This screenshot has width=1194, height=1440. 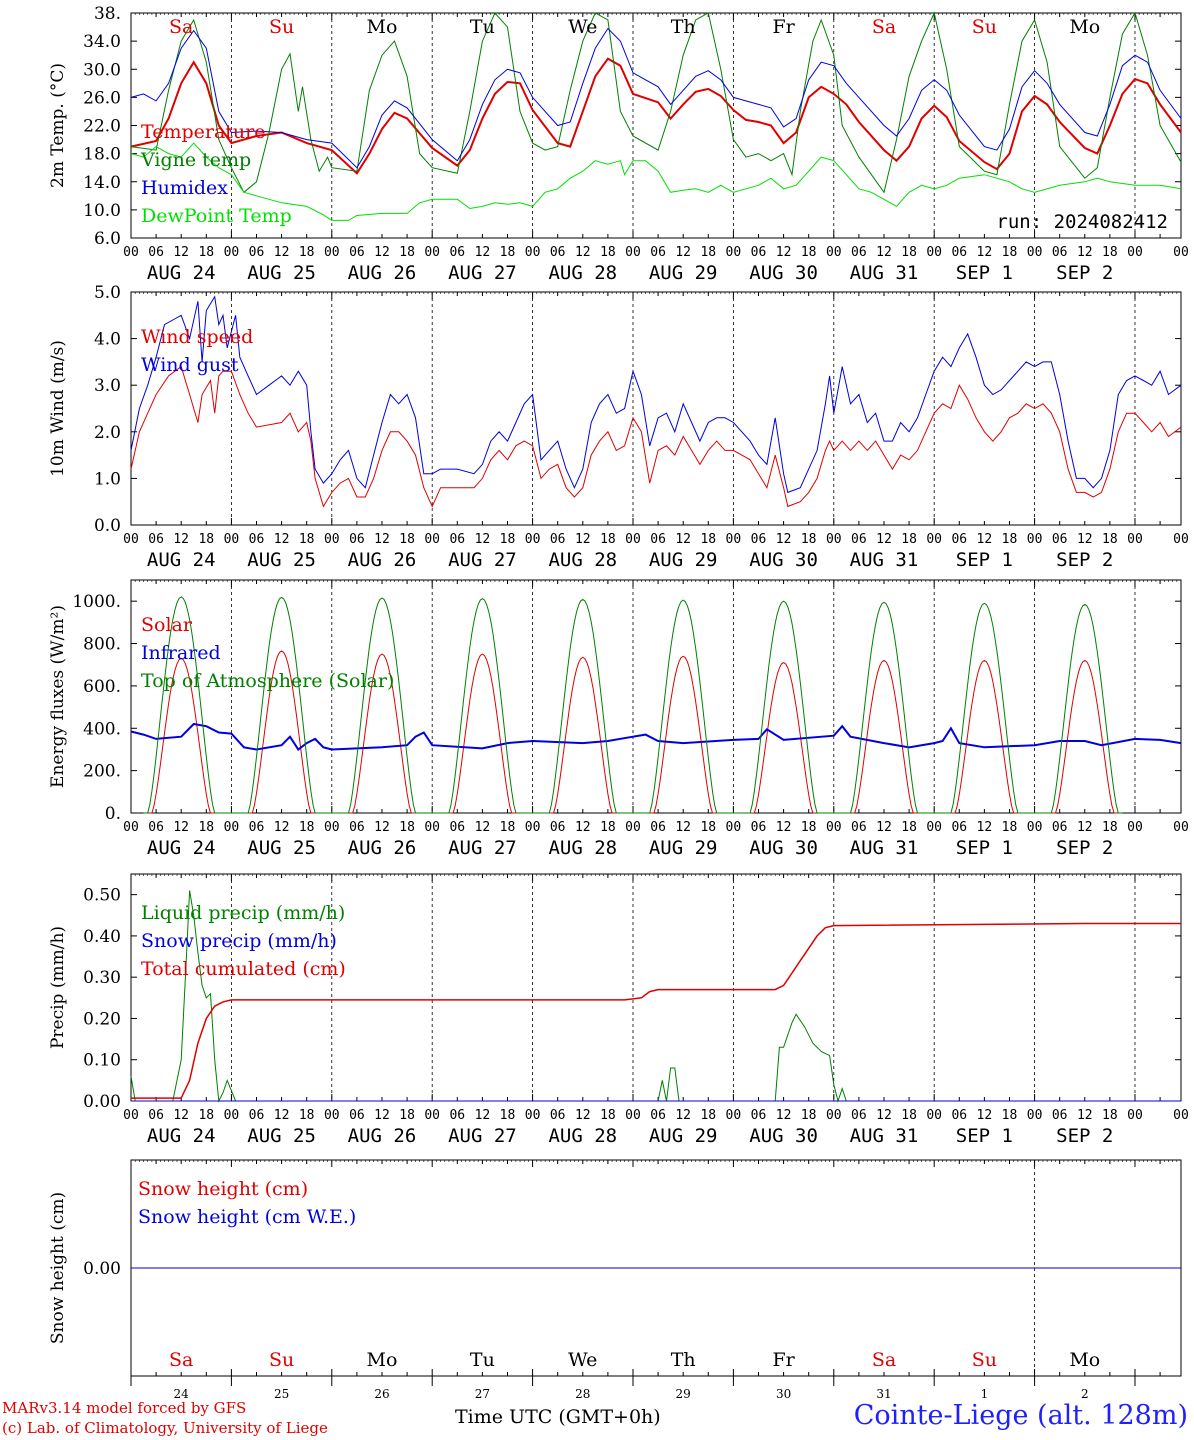 What do you see at coordinates (102, 645) in the screenshot?
I see `y-tick-label: 800.` at bounding box center [102, 645].